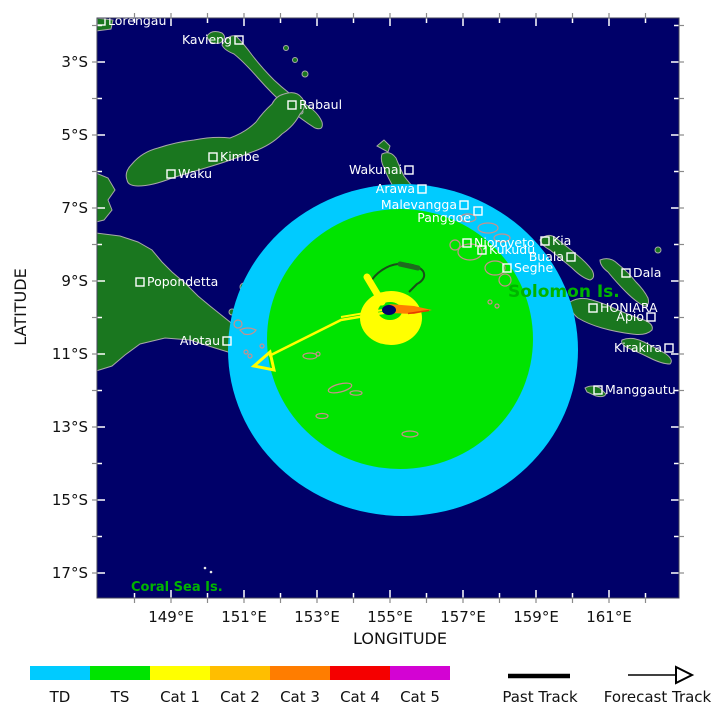 Image resolution: width=720 pixels, height=709 pixels. I want to click on atoll-outlines, so click(372, 325).